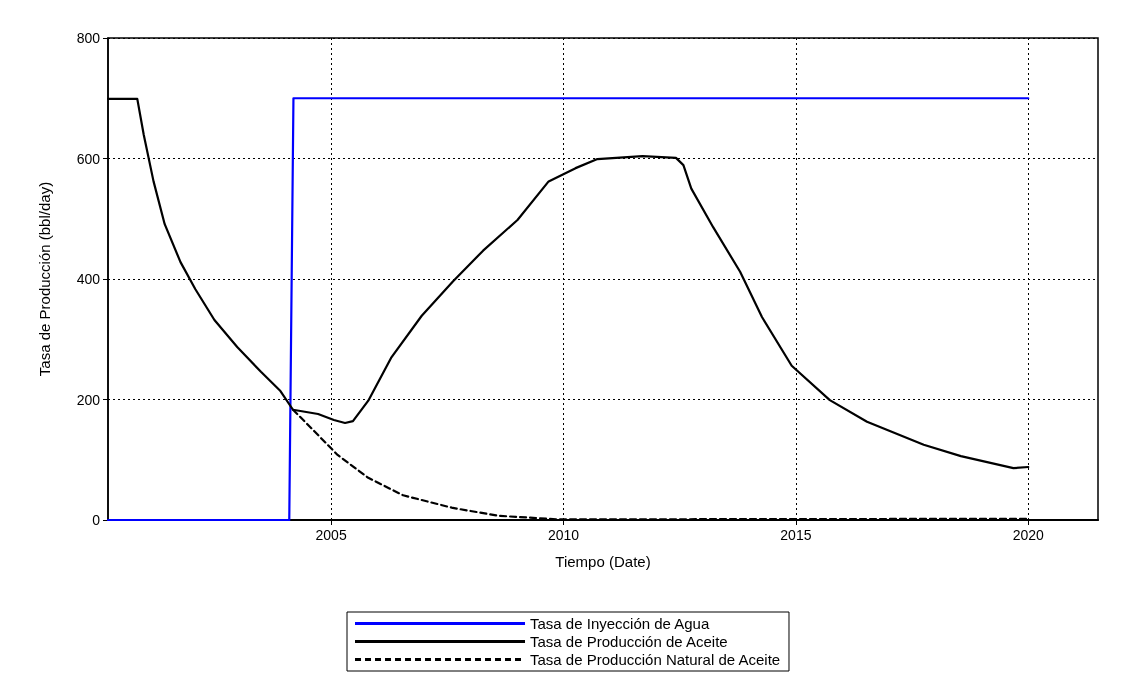  I want to click on y-axis-title: Tasa de Producción (bbl/day), so click(44, 279).